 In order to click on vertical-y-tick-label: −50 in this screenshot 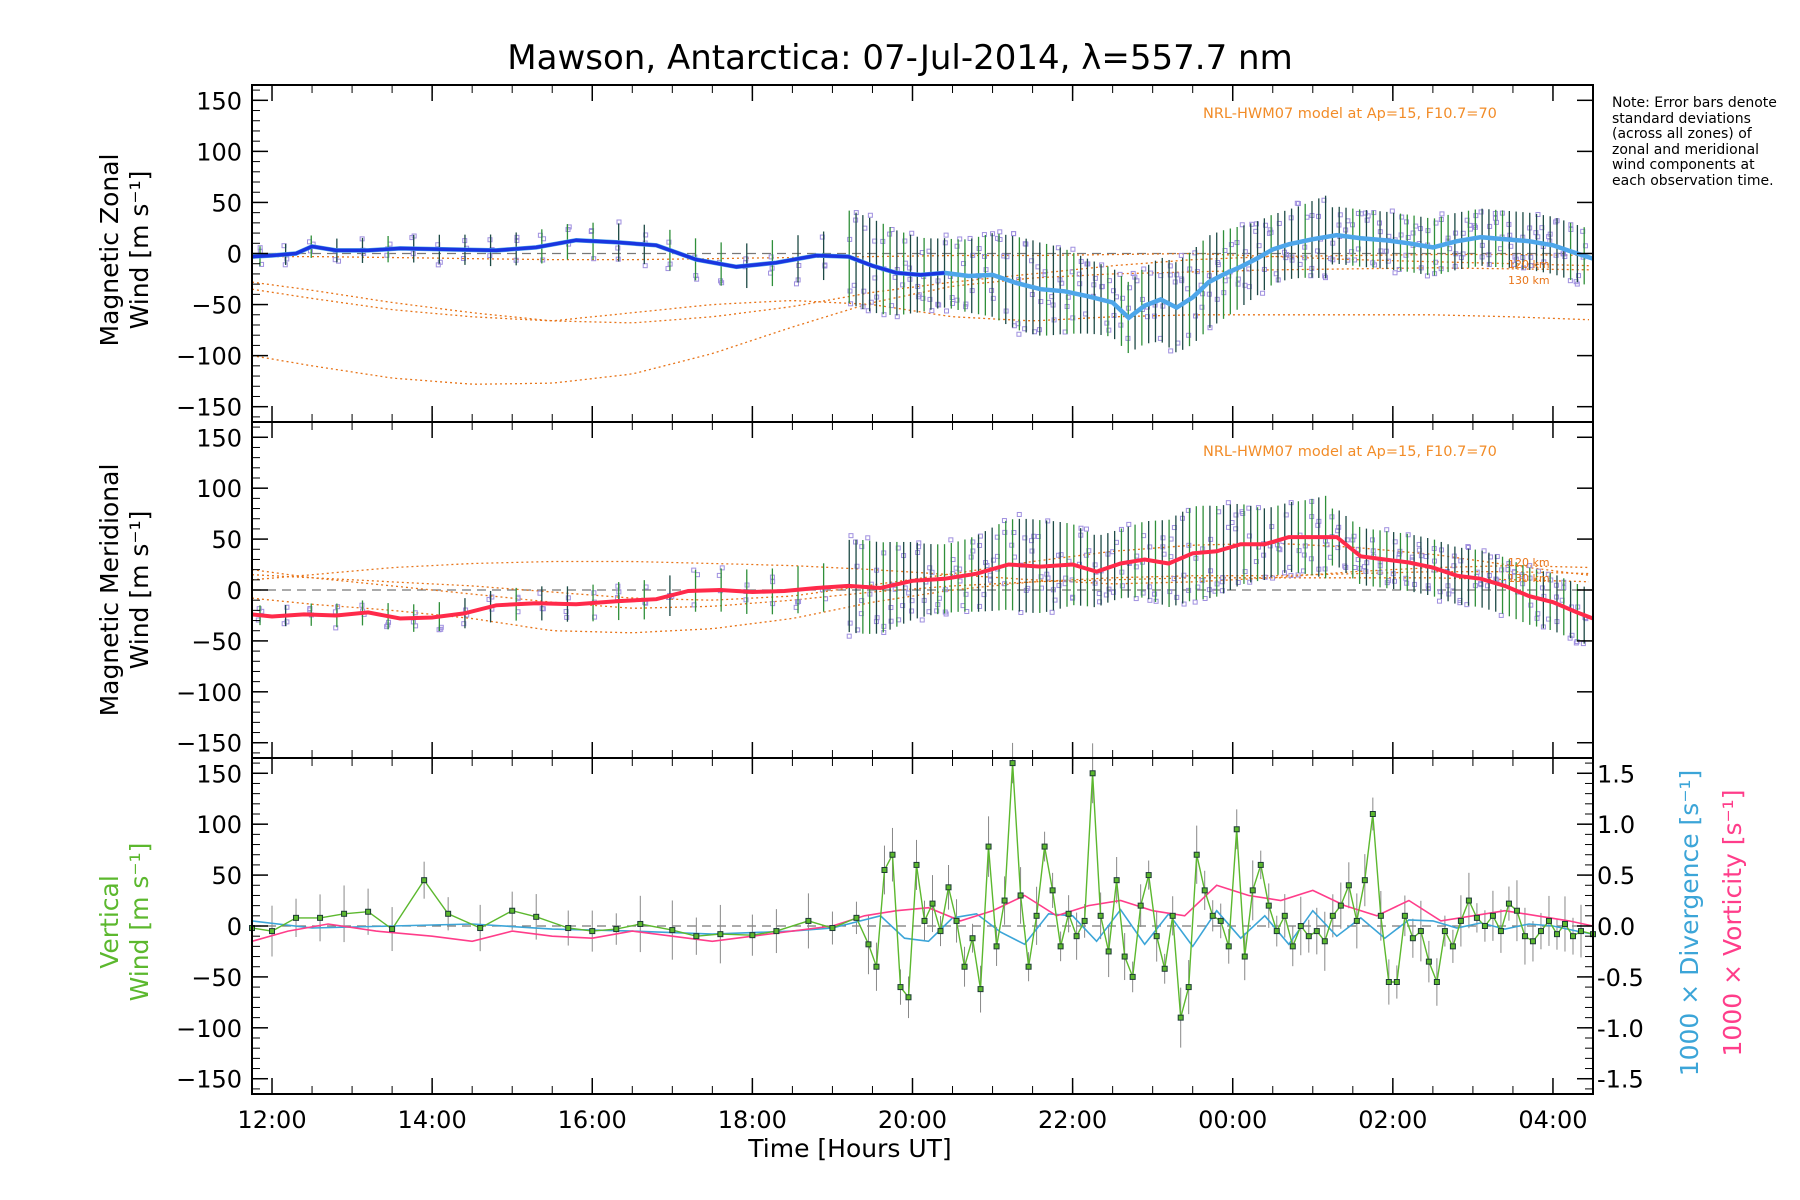, I will do `click(216, 978)`.